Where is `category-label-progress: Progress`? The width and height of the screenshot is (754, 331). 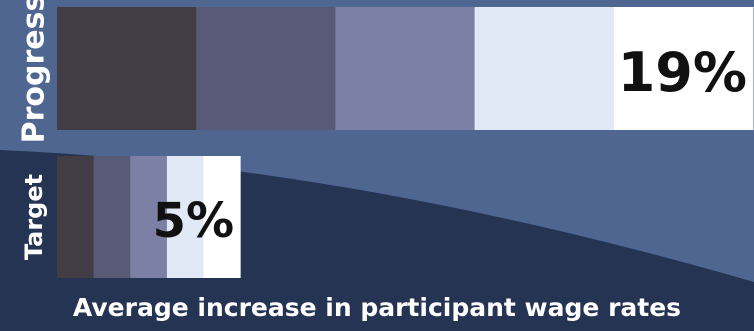
category-label-progress: Progress is located at coordinates (34, 71).